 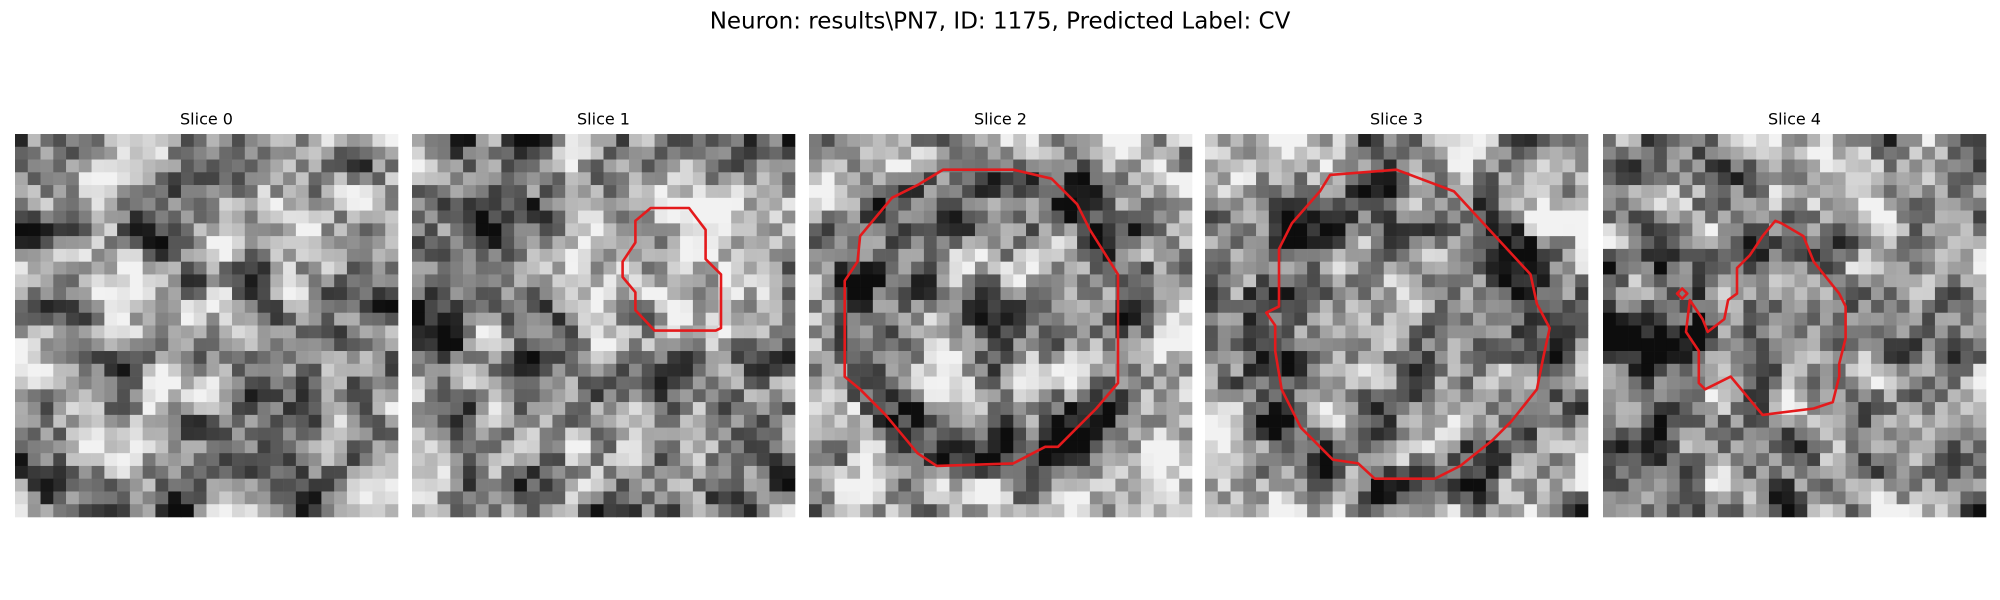 What do you see at coordinates (1408, 324) in the screenshot?
I see `contour` at bounding box center [1408, 324].